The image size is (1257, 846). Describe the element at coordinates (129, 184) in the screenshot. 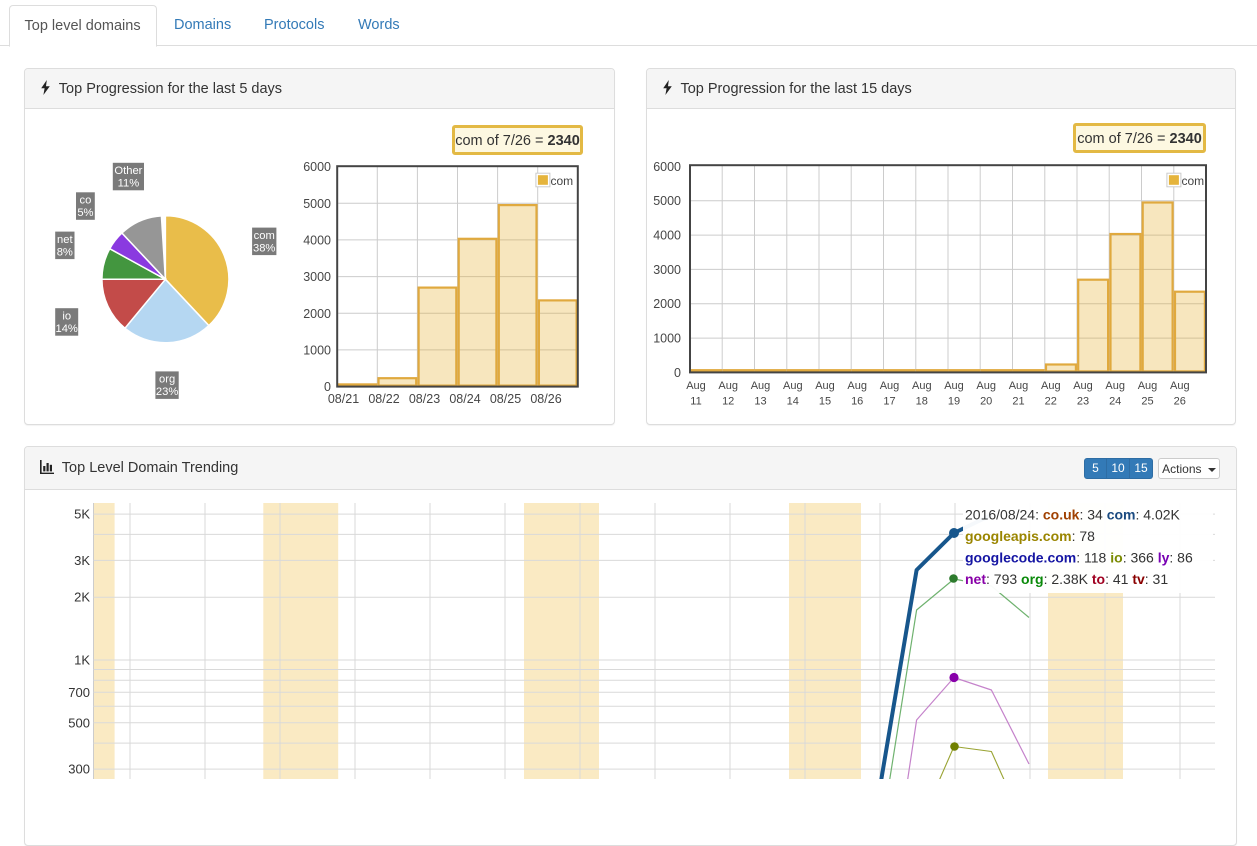

I see `svg-text: 11%` at that location.